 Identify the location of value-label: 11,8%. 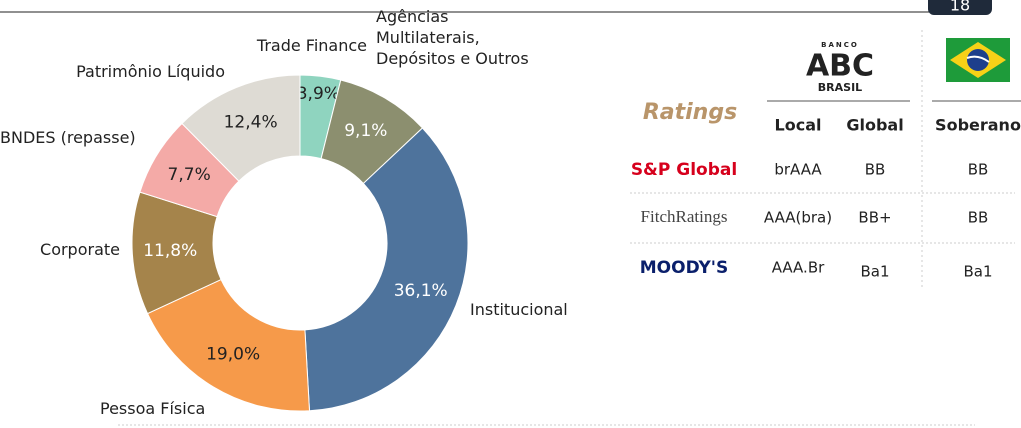
(170, 251).